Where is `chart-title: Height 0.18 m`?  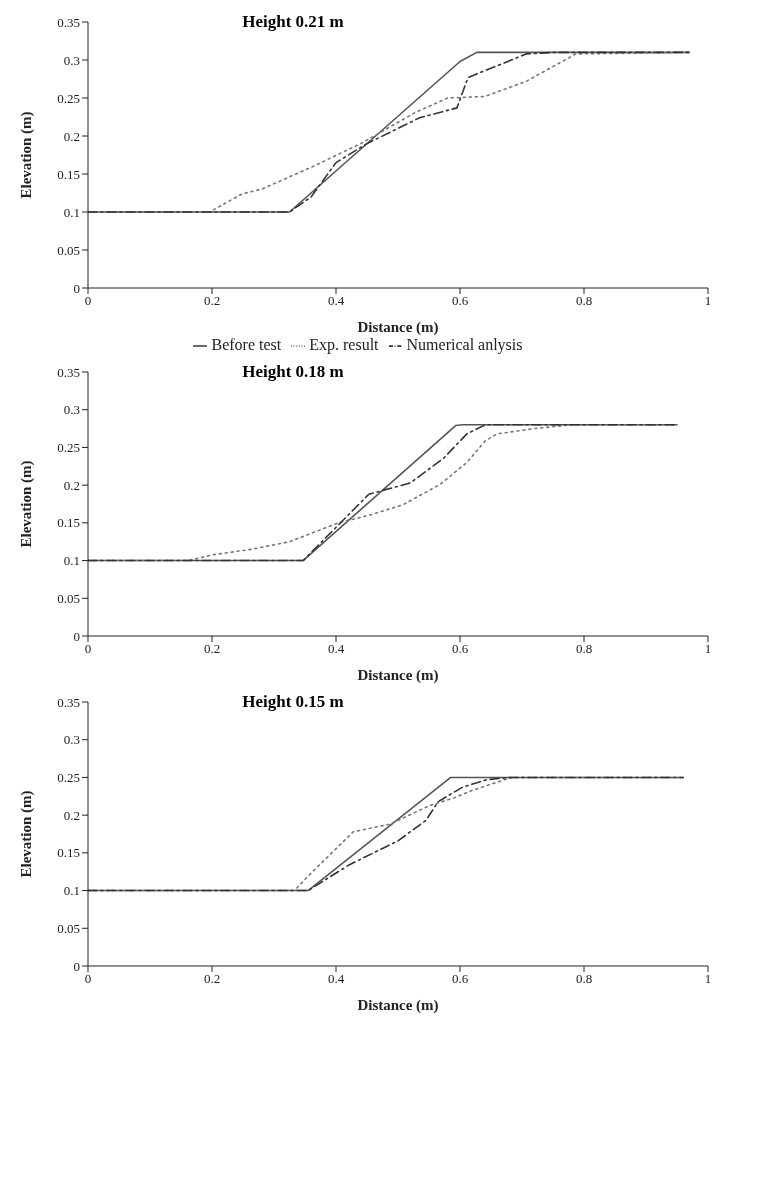
chart-title: Height 0.18 m is located at coordinates (293, 371).